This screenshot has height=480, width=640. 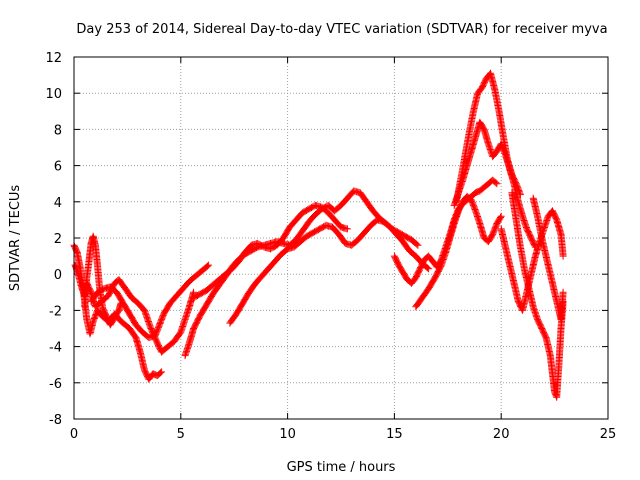 I want to click on series-track-d, so click(x=150, y=301).